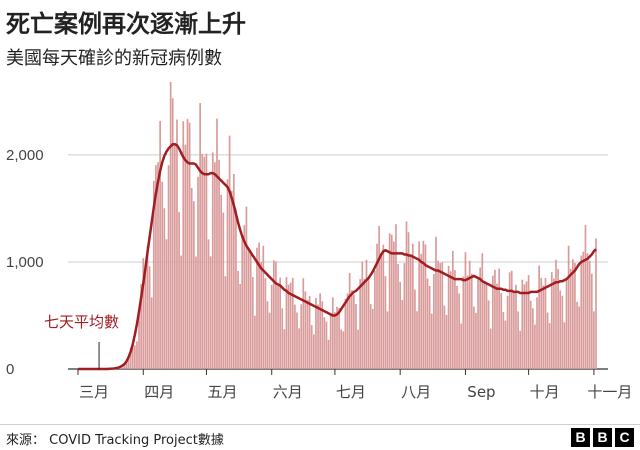 This screenshot has height=450, width=640. What do you see at coordinates (81, 322) in the screenshot?
I see `average-label: 七天平均數` at bounding box center [81, 322].